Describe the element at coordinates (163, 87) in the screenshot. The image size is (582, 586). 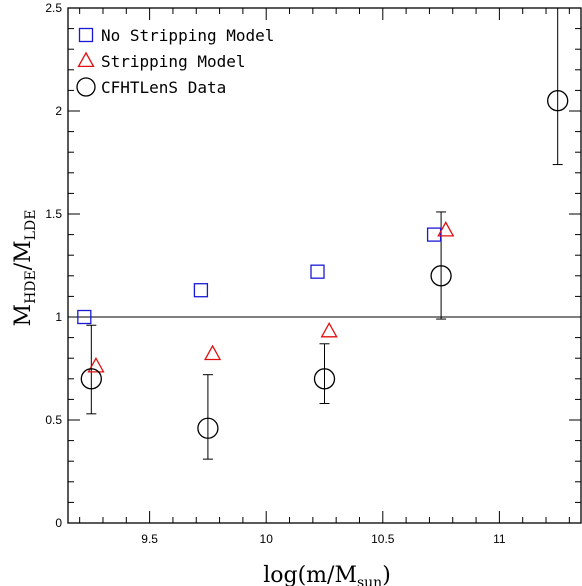
I see `legend-label: CFHTLenS Data` at that location.